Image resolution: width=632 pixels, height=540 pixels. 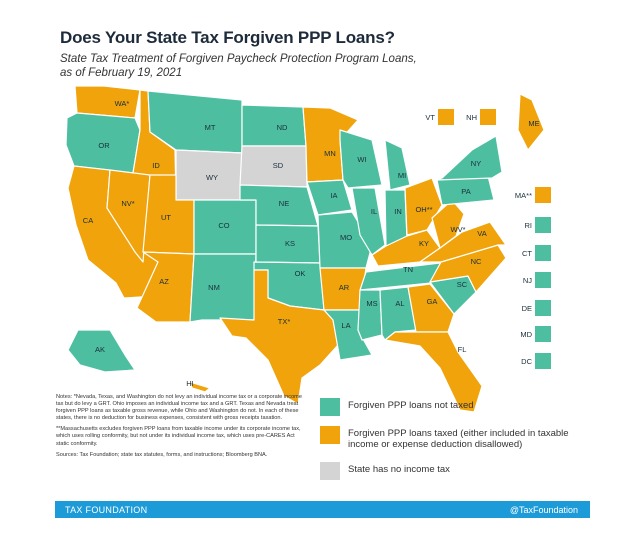 I want to click on state-label-sd: SD, so click(x=278, y=165).